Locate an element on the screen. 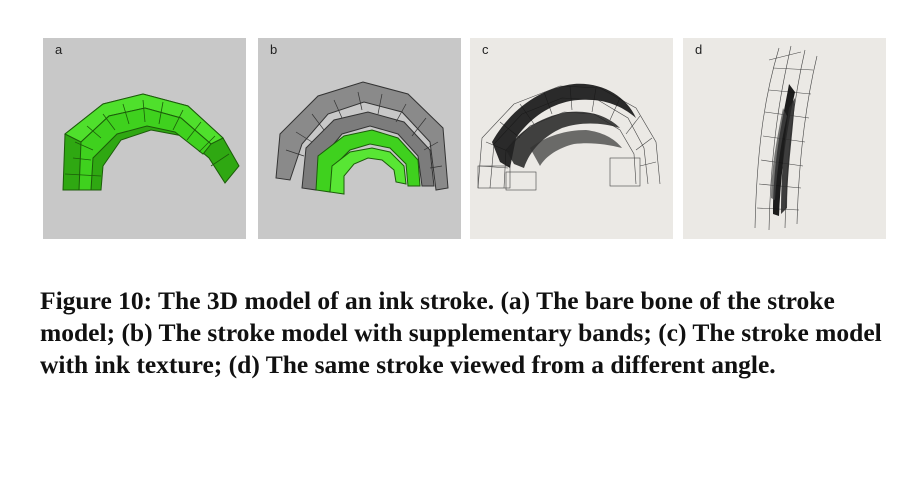 The image size is (922, 477). ink-stroke-side-view-icon is located at coordinates (786, 138).